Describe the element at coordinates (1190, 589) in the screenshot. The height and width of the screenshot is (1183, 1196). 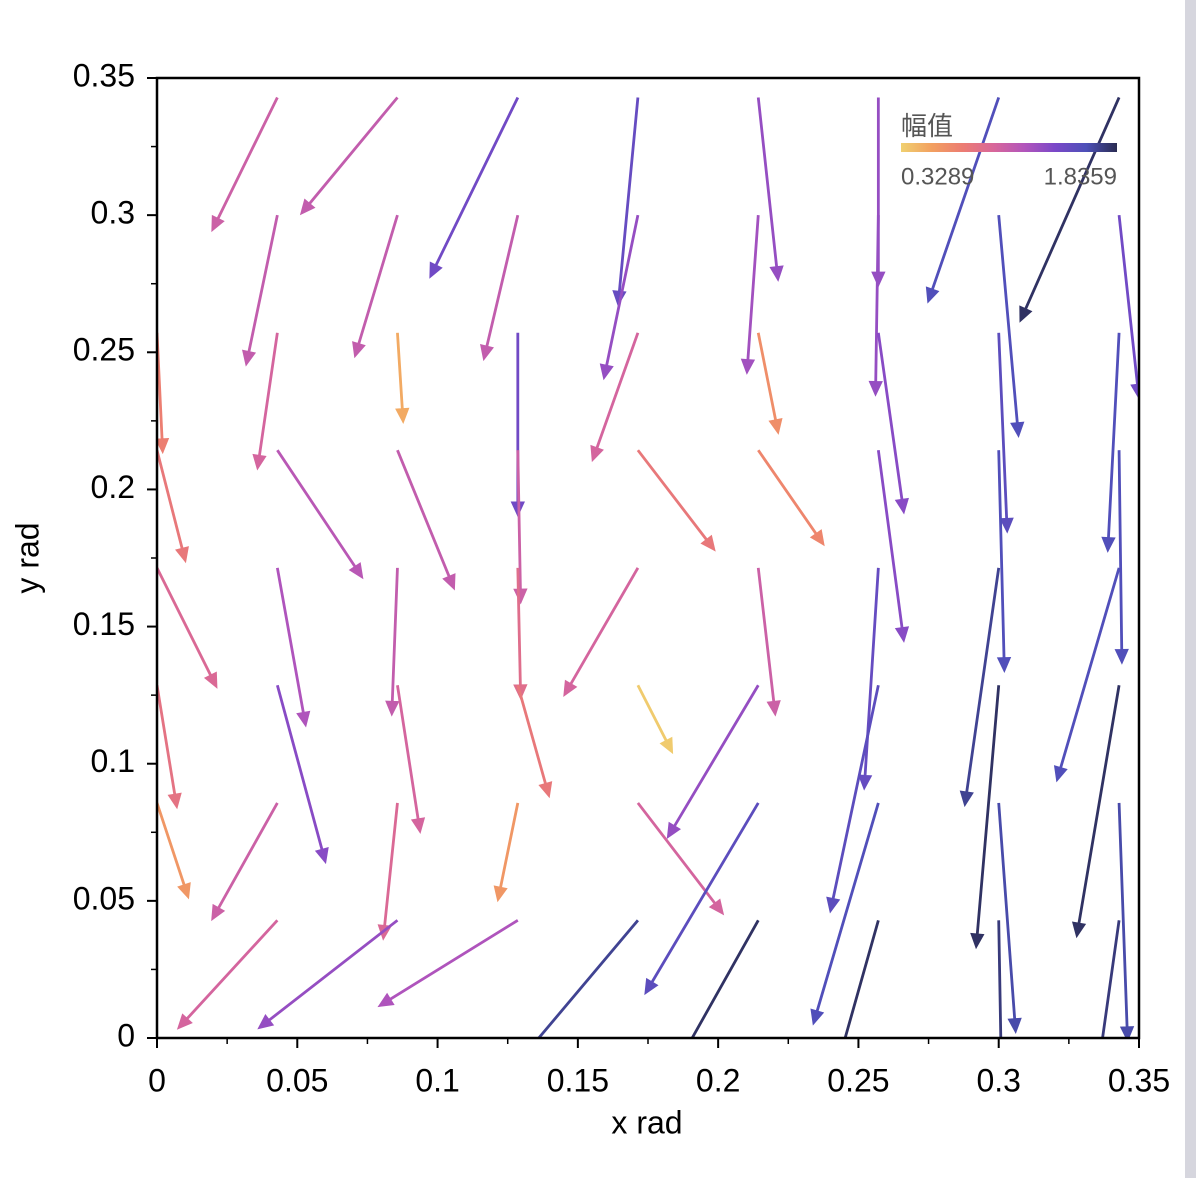
I see `scrollbar` at that location.